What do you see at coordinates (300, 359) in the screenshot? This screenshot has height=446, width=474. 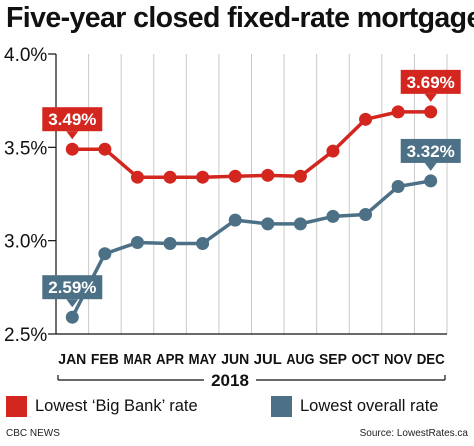 I see `x-tick-label-aug: AUG` at bounding box center [300, 359].